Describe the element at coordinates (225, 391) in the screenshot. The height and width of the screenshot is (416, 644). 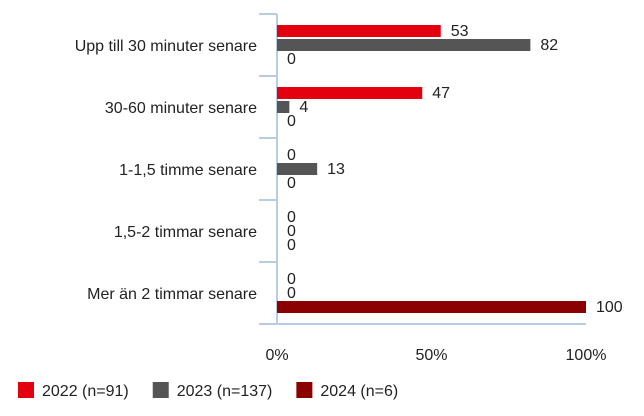
I see `legend-label: 2023 (n=137)` at that location.